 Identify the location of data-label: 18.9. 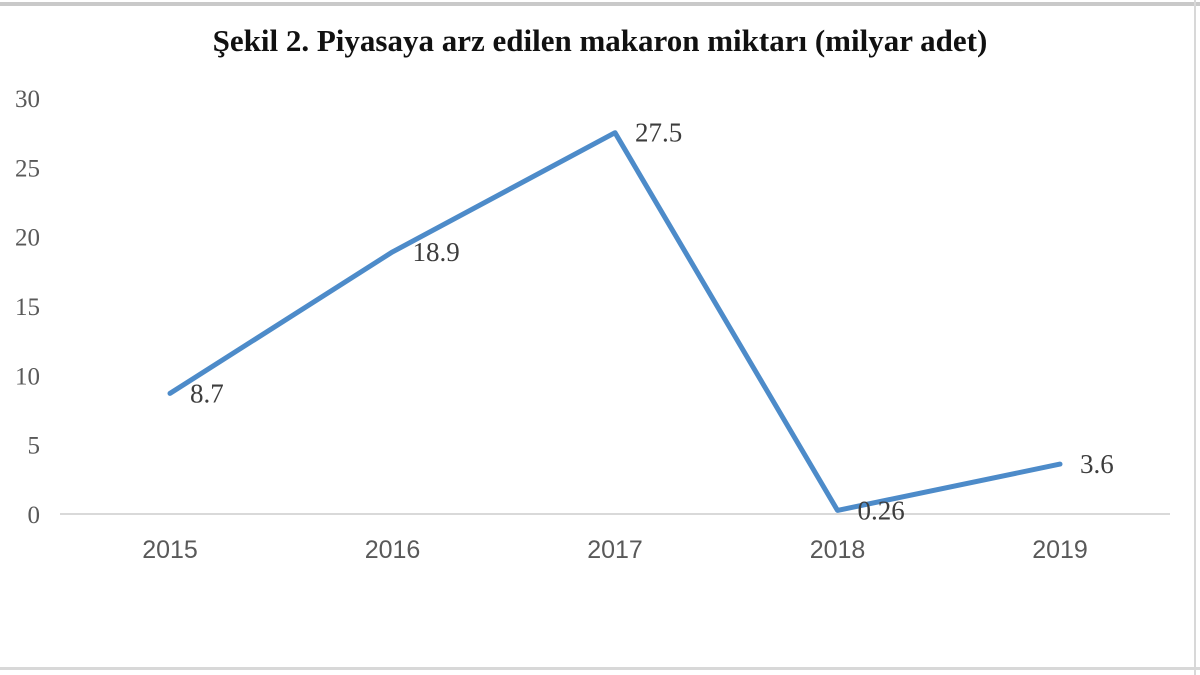
(436, 252).